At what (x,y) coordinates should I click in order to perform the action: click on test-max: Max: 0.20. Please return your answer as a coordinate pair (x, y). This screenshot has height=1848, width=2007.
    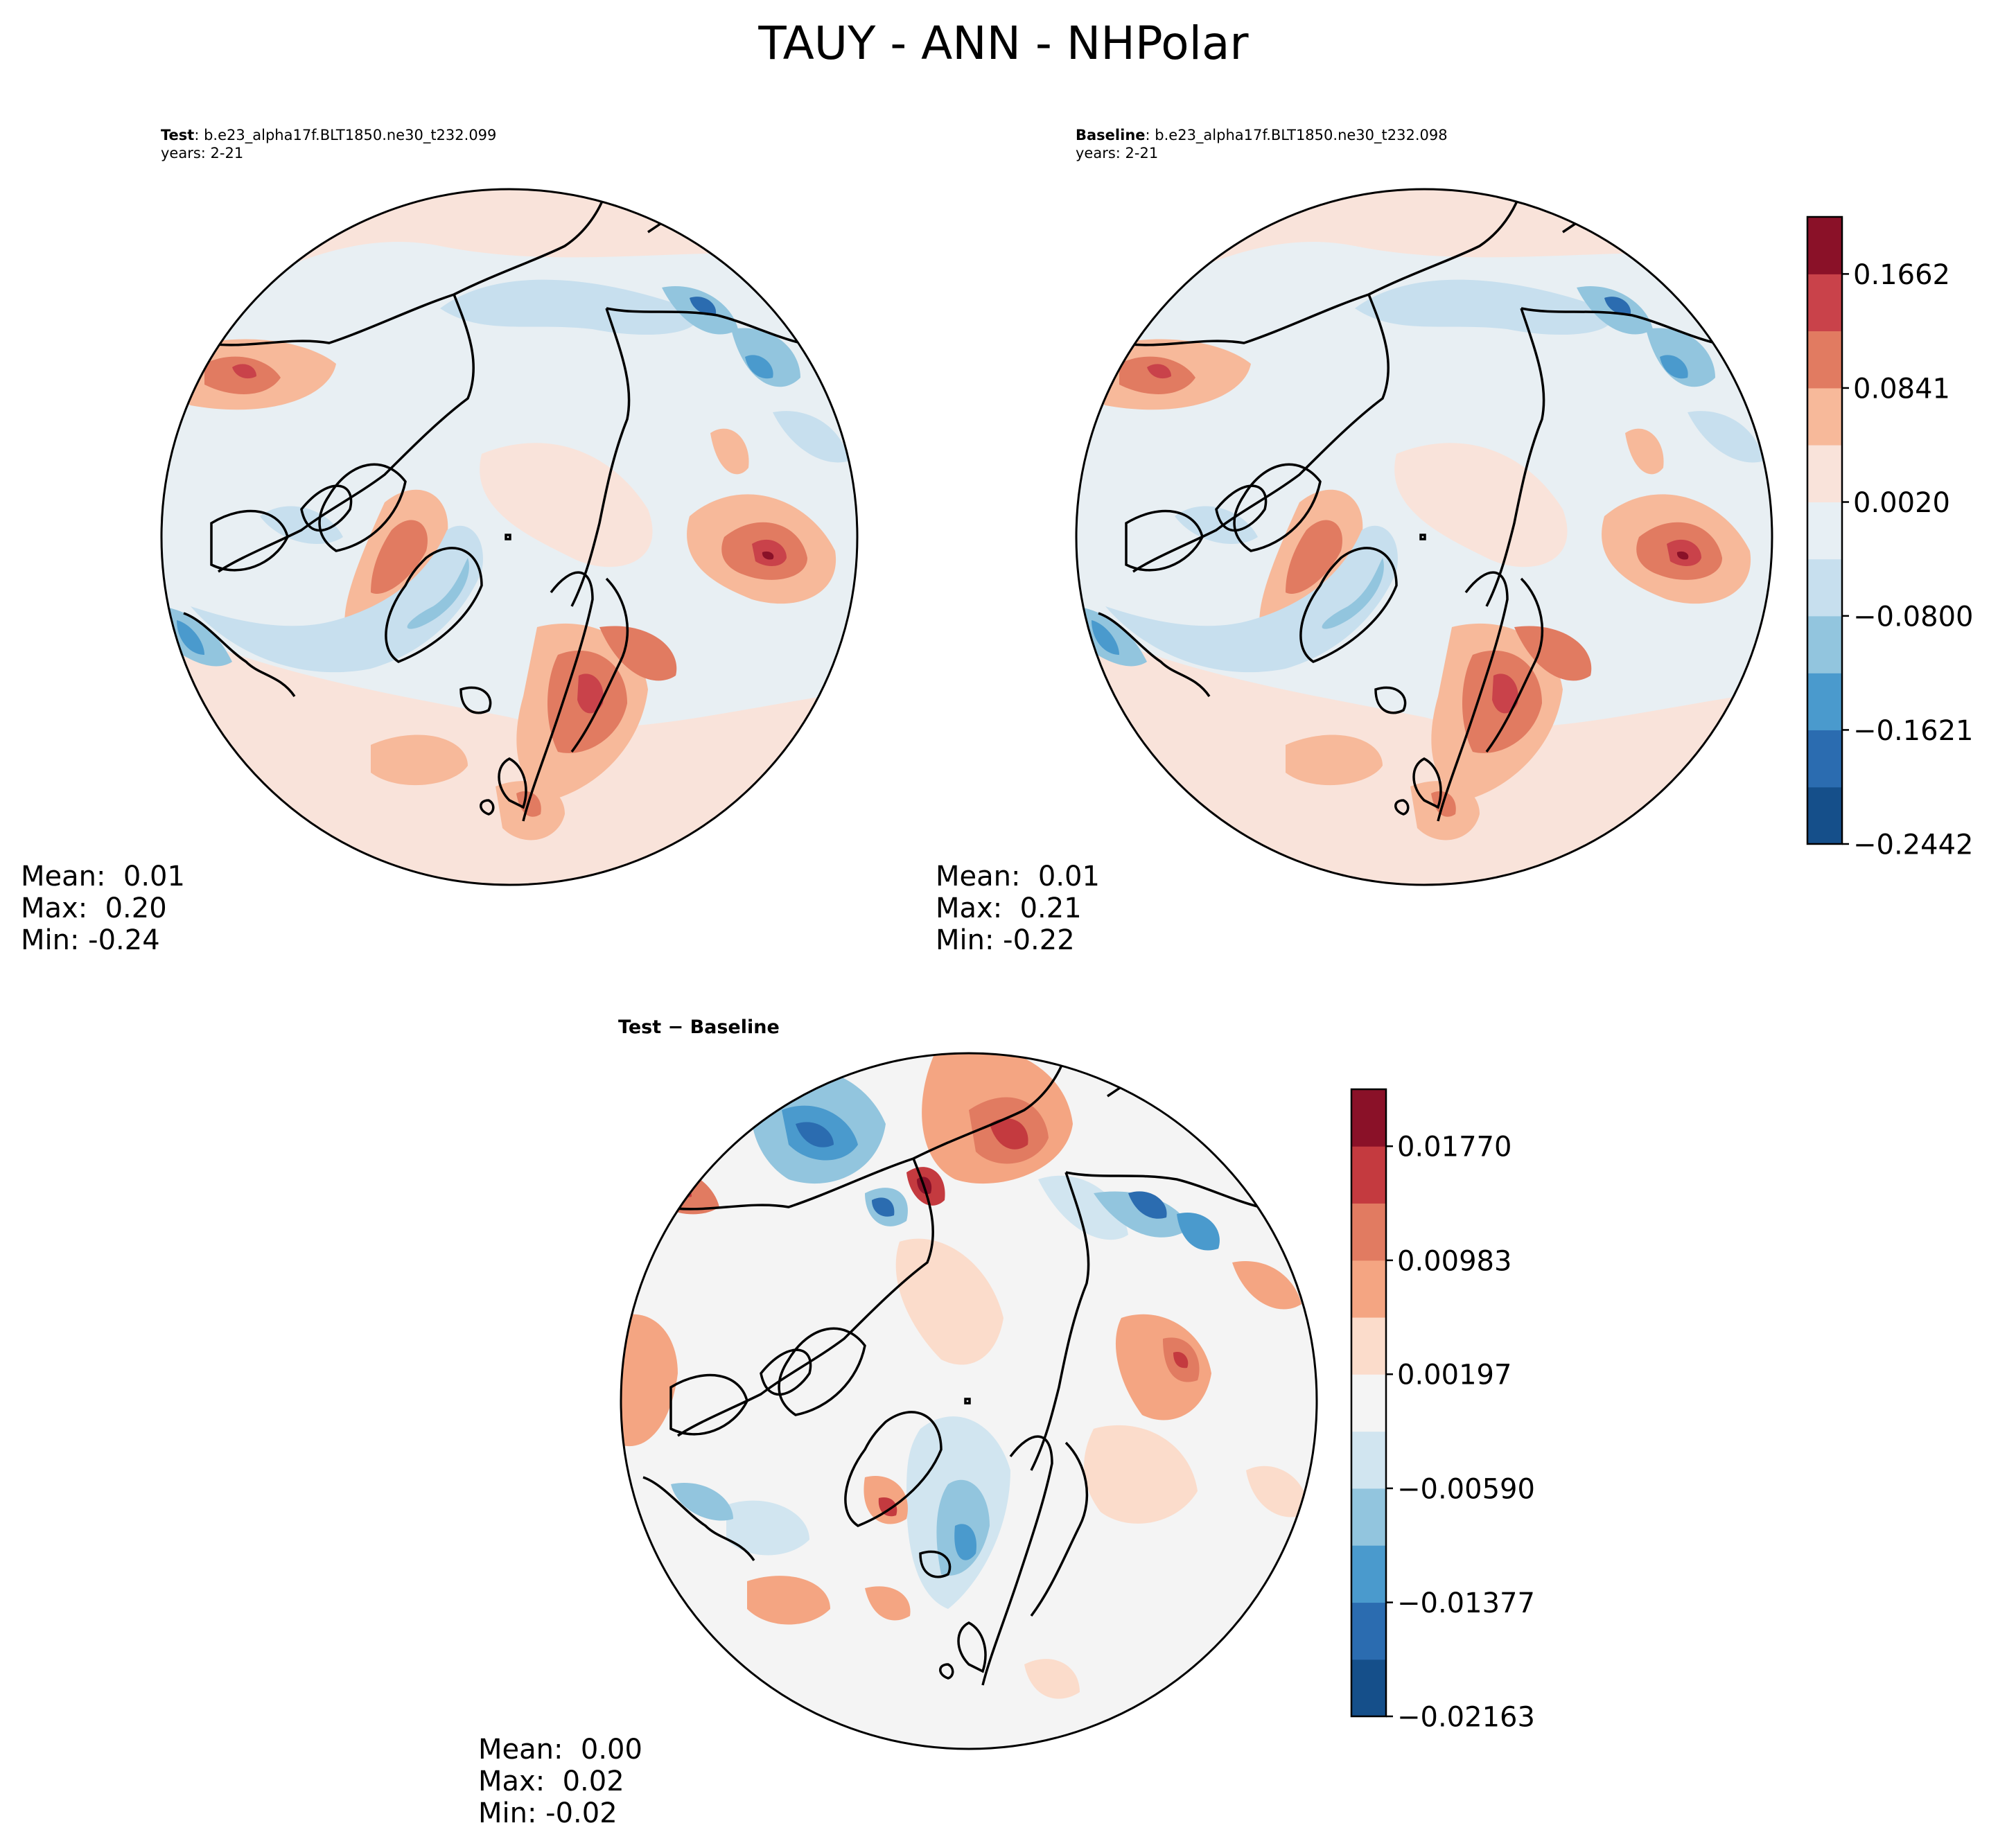
    Looking at the image, I should click on (94, 908).